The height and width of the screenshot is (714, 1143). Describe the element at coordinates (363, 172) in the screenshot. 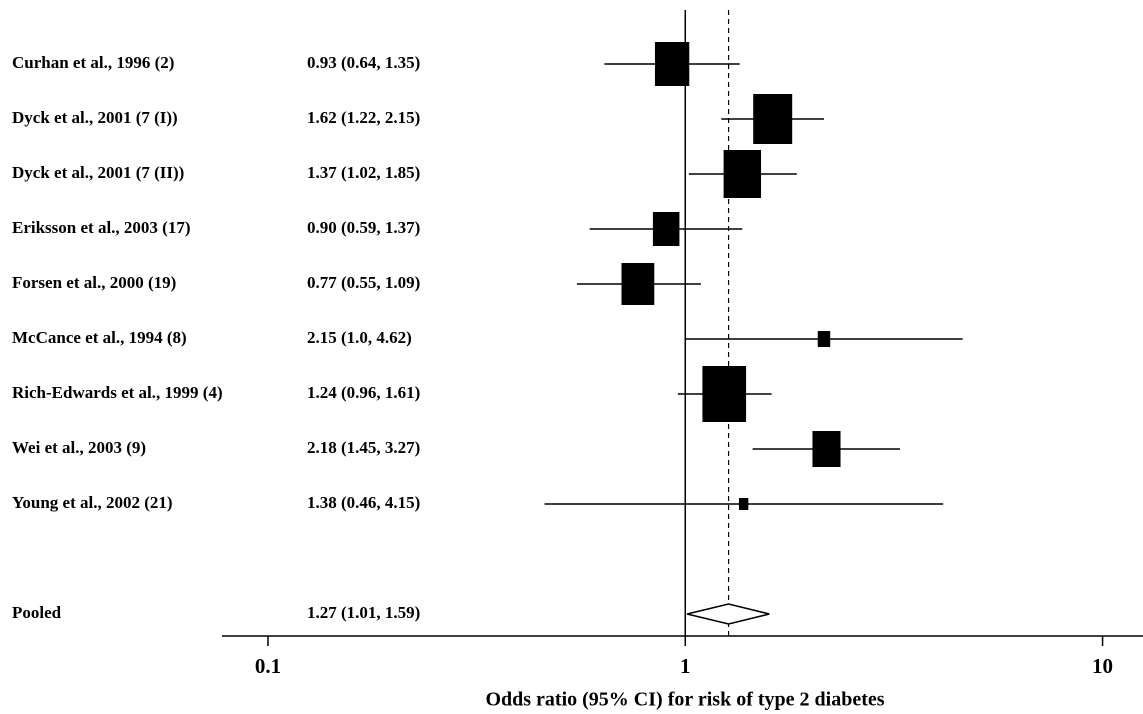

I see `ci-label: 1.37 (1.02, 1.85)` at that location.